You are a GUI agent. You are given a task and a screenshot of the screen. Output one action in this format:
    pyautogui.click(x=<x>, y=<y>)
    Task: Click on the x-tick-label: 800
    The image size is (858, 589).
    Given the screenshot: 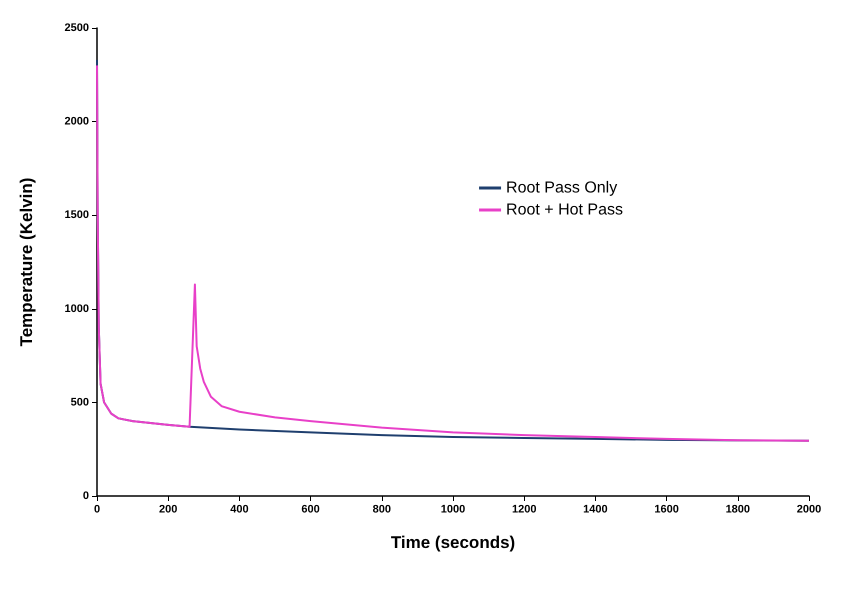 What is the action you would take?
    pyautogui.click(x=381, y=510)
    